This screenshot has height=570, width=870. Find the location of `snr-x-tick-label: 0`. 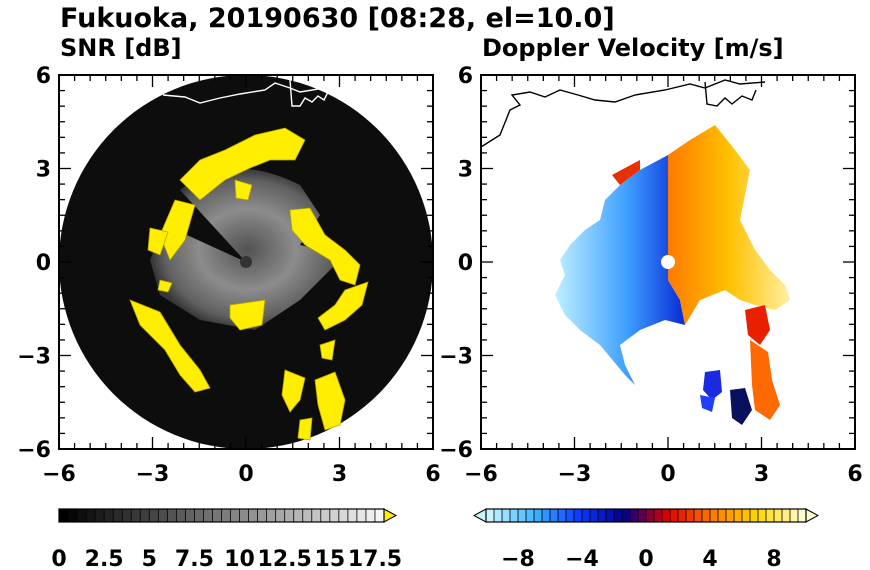

snr-x-tick-label: 0 is located at coordinates (245, 474).